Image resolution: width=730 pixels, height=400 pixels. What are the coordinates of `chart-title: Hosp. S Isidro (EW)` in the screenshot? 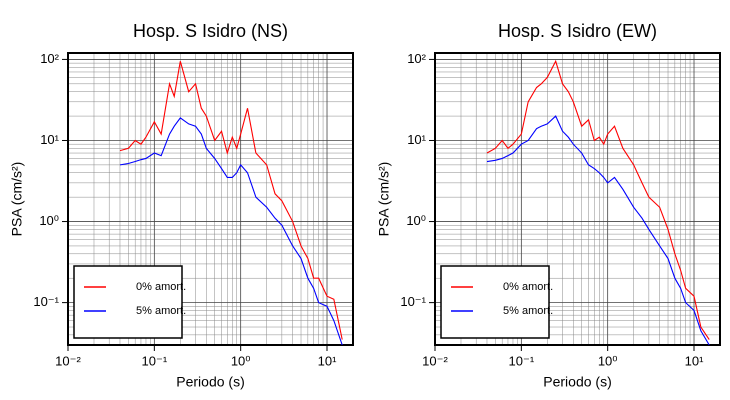 It's located at (577, 31).